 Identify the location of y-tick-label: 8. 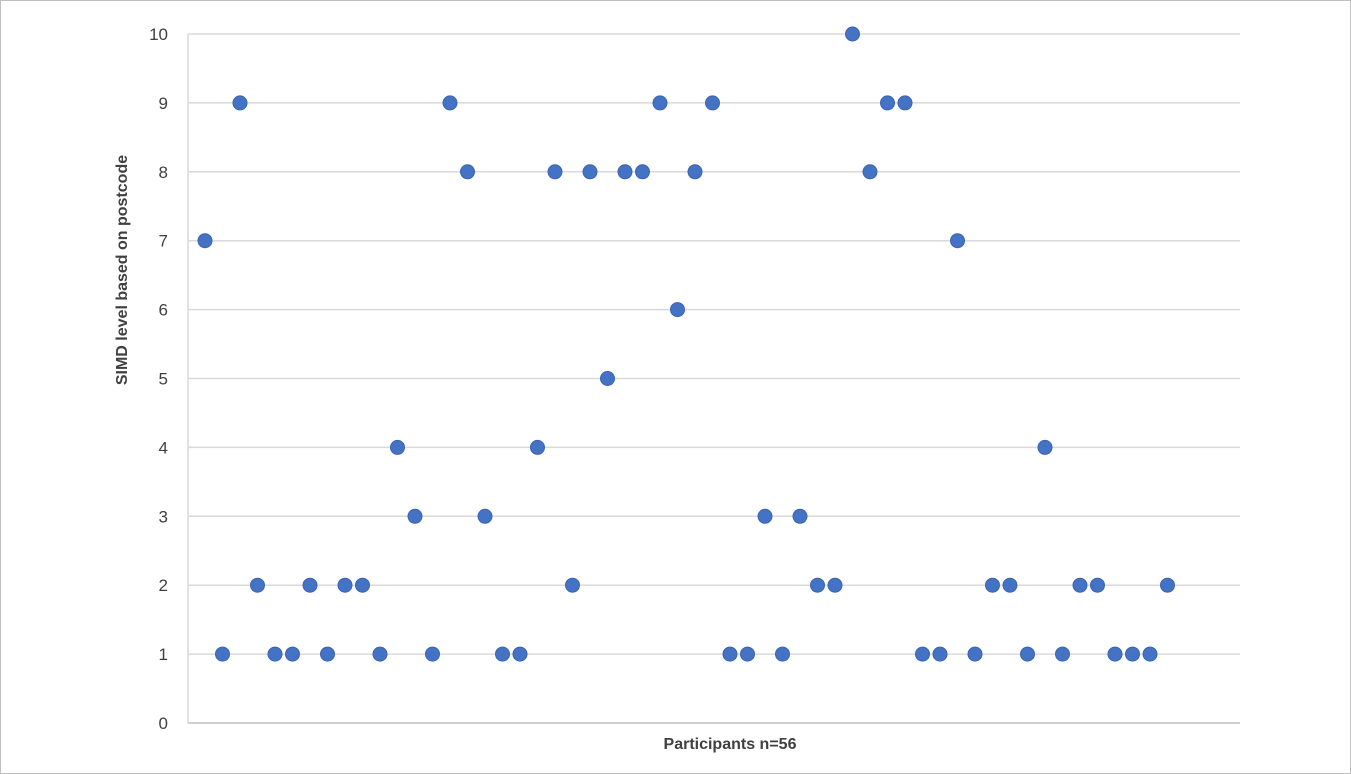
(163, 172).